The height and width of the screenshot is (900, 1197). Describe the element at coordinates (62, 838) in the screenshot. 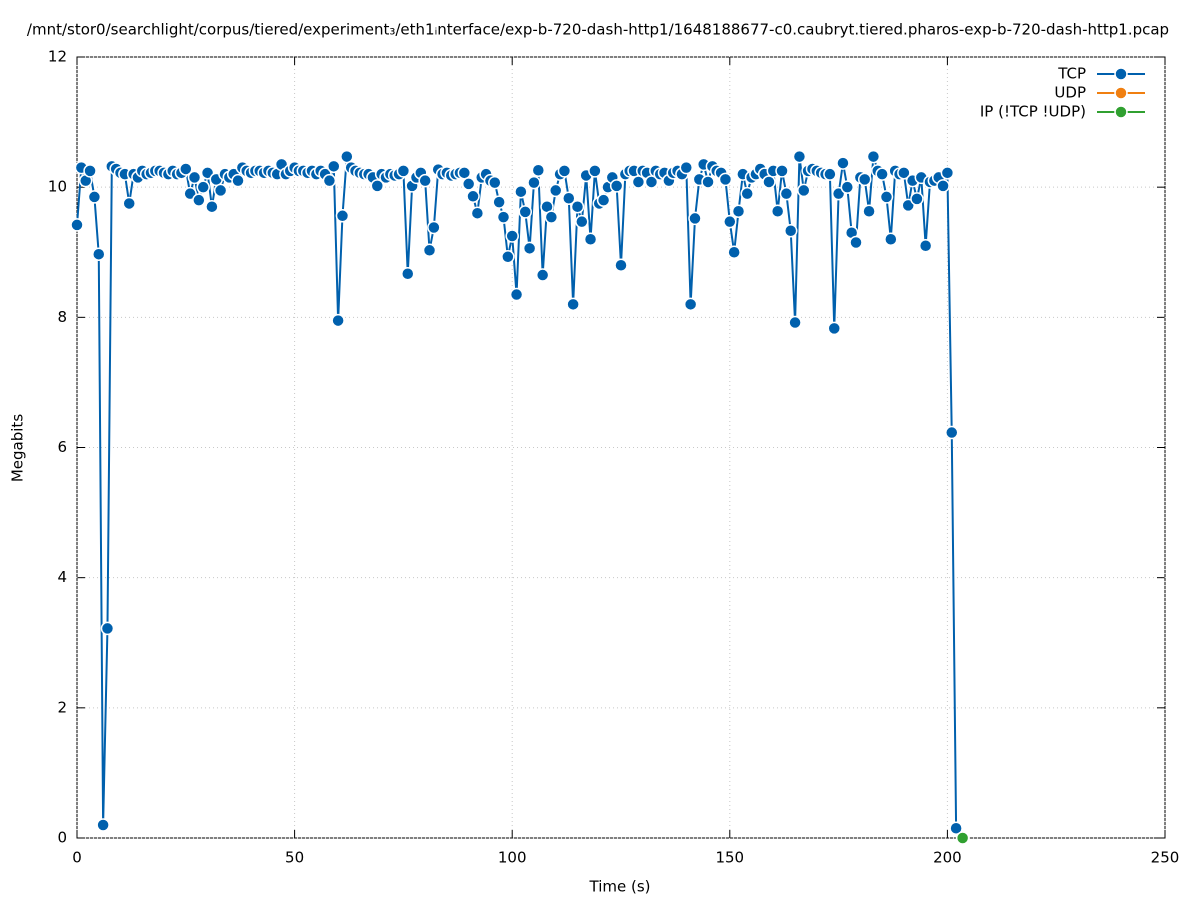

I see `y-tick-label: 0` at that location.